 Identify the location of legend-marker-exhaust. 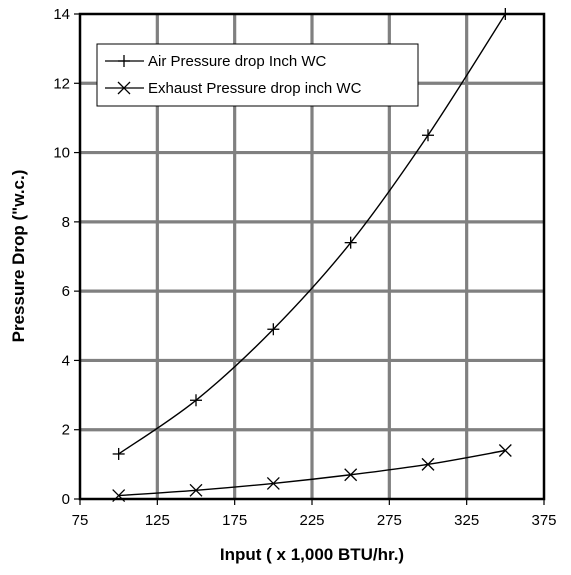
(124, 88).